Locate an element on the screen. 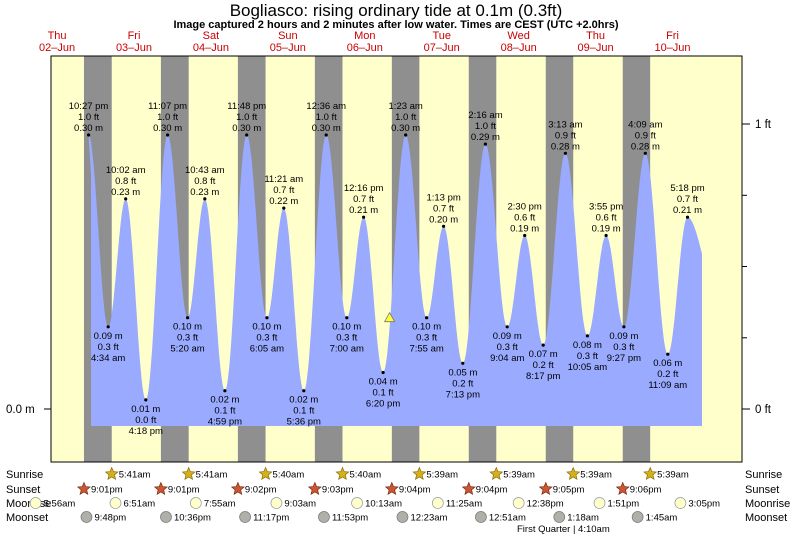  high-tide-point: 10:02 am0.8 ft0.23 m is located at coordinates (126, 183).